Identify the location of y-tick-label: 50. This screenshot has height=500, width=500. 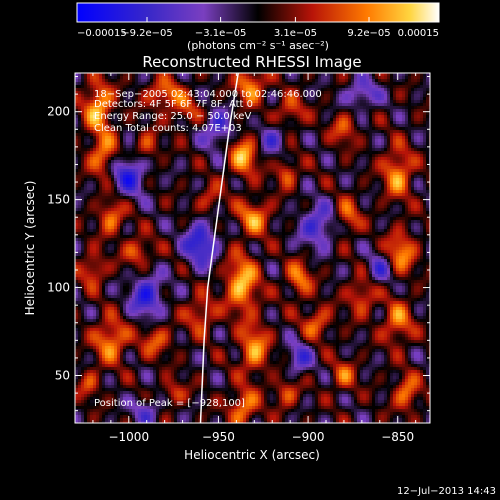
(62, 376).